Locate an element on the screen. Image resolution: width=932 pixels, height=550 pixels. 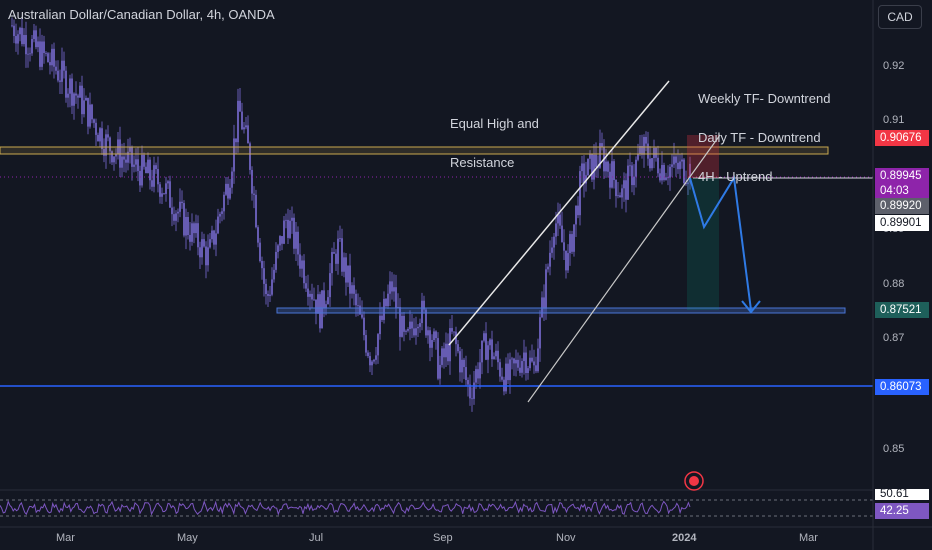
rsi-line is located at coordinates (345, 508).